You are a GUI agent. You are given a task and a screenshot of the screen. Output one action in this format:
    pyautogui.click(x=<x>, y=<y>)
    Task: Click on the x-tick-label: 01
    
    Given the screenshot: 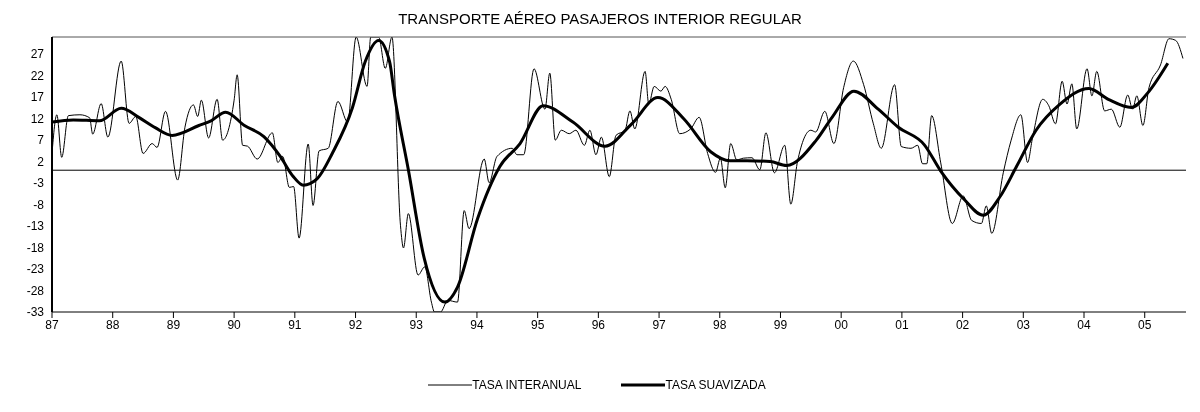 What is the action you would take?
    pyautogui.click(x=902, y=324)
    